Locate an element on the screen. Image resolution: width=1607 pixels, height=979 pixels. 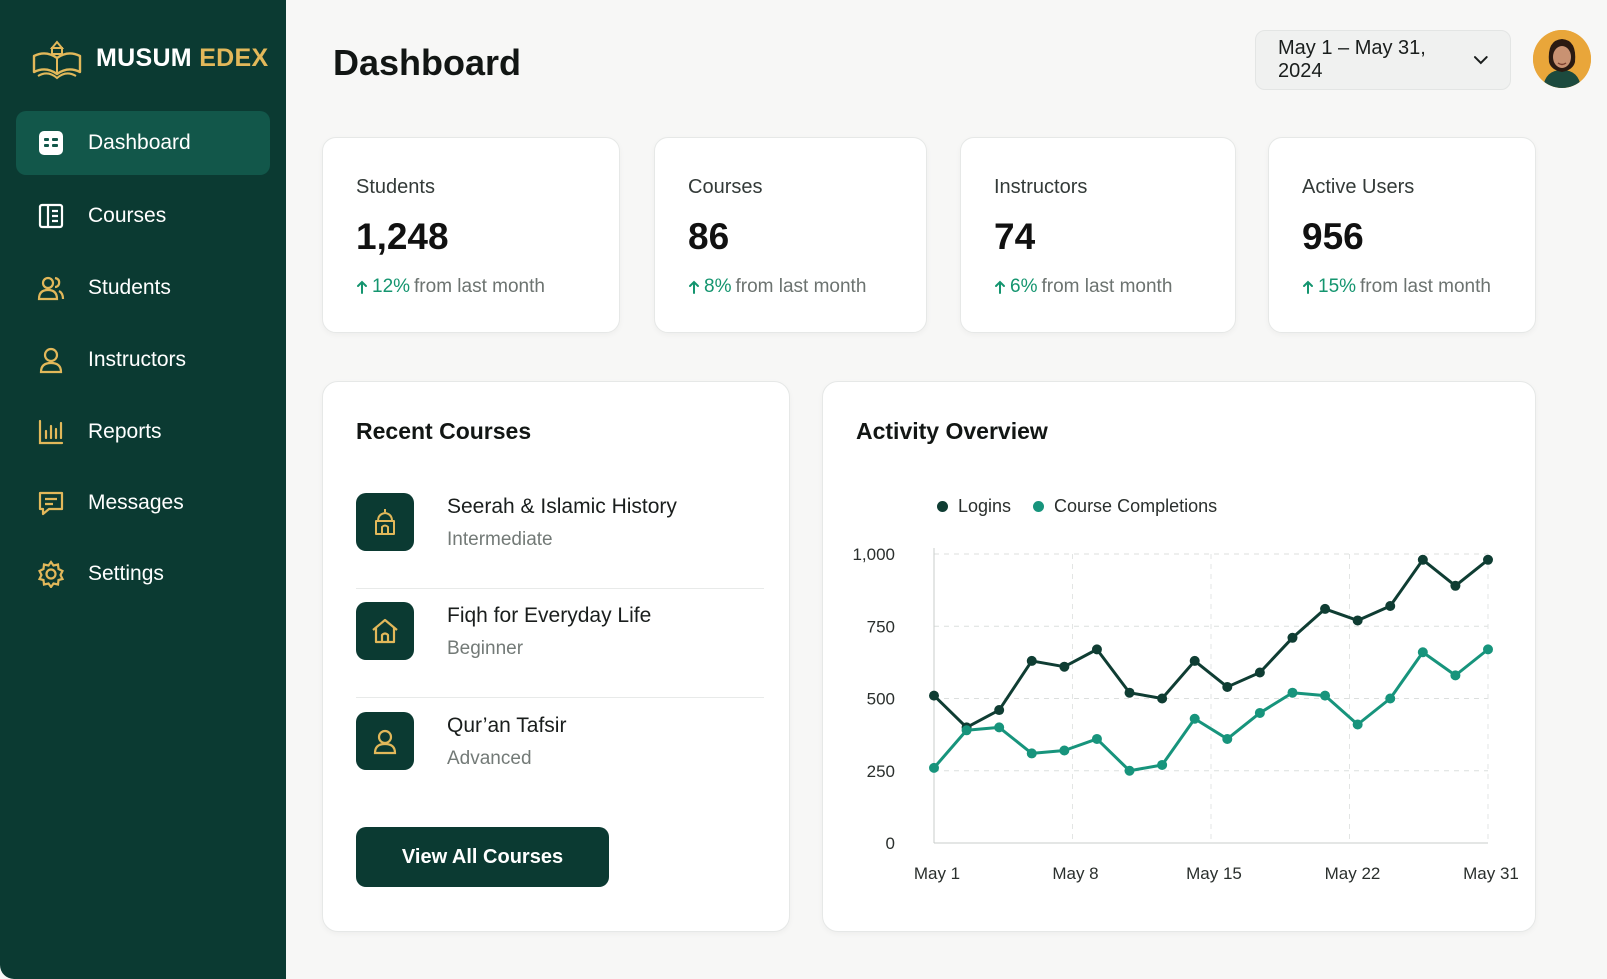
sidebar-item-settings: Settings is located at coordinates (143, 574).